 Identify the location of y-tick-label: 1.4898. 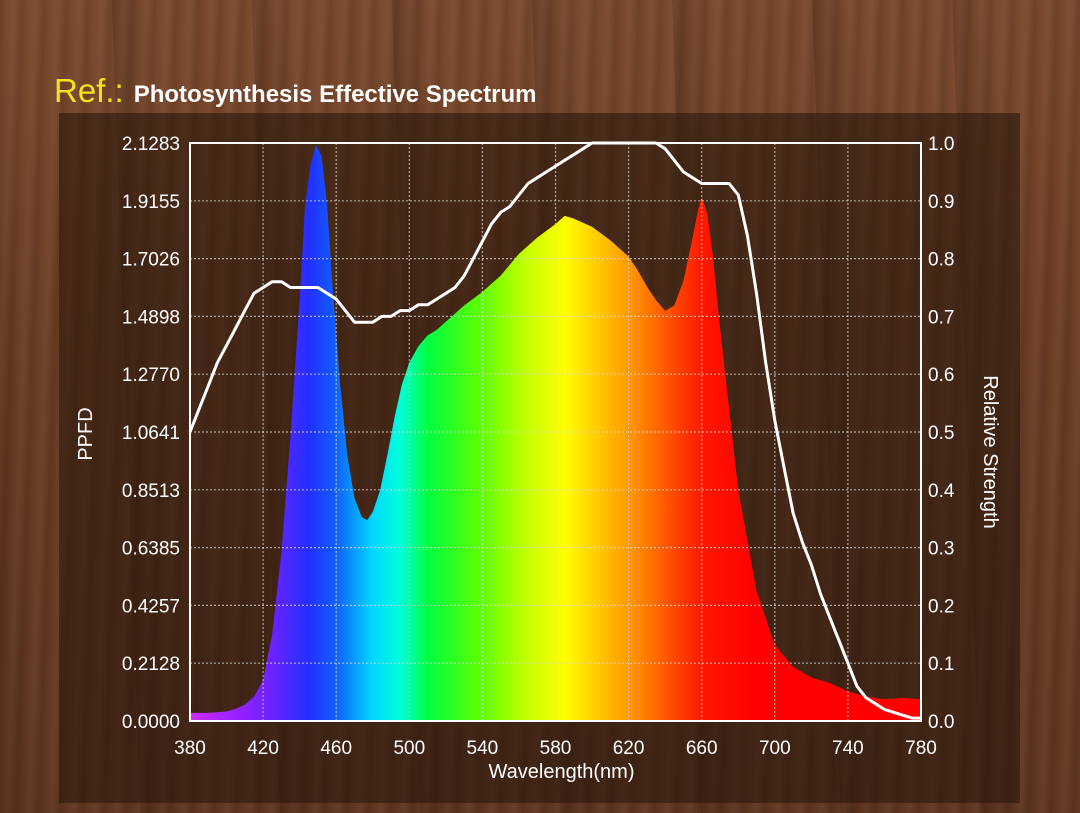
(151, 317).